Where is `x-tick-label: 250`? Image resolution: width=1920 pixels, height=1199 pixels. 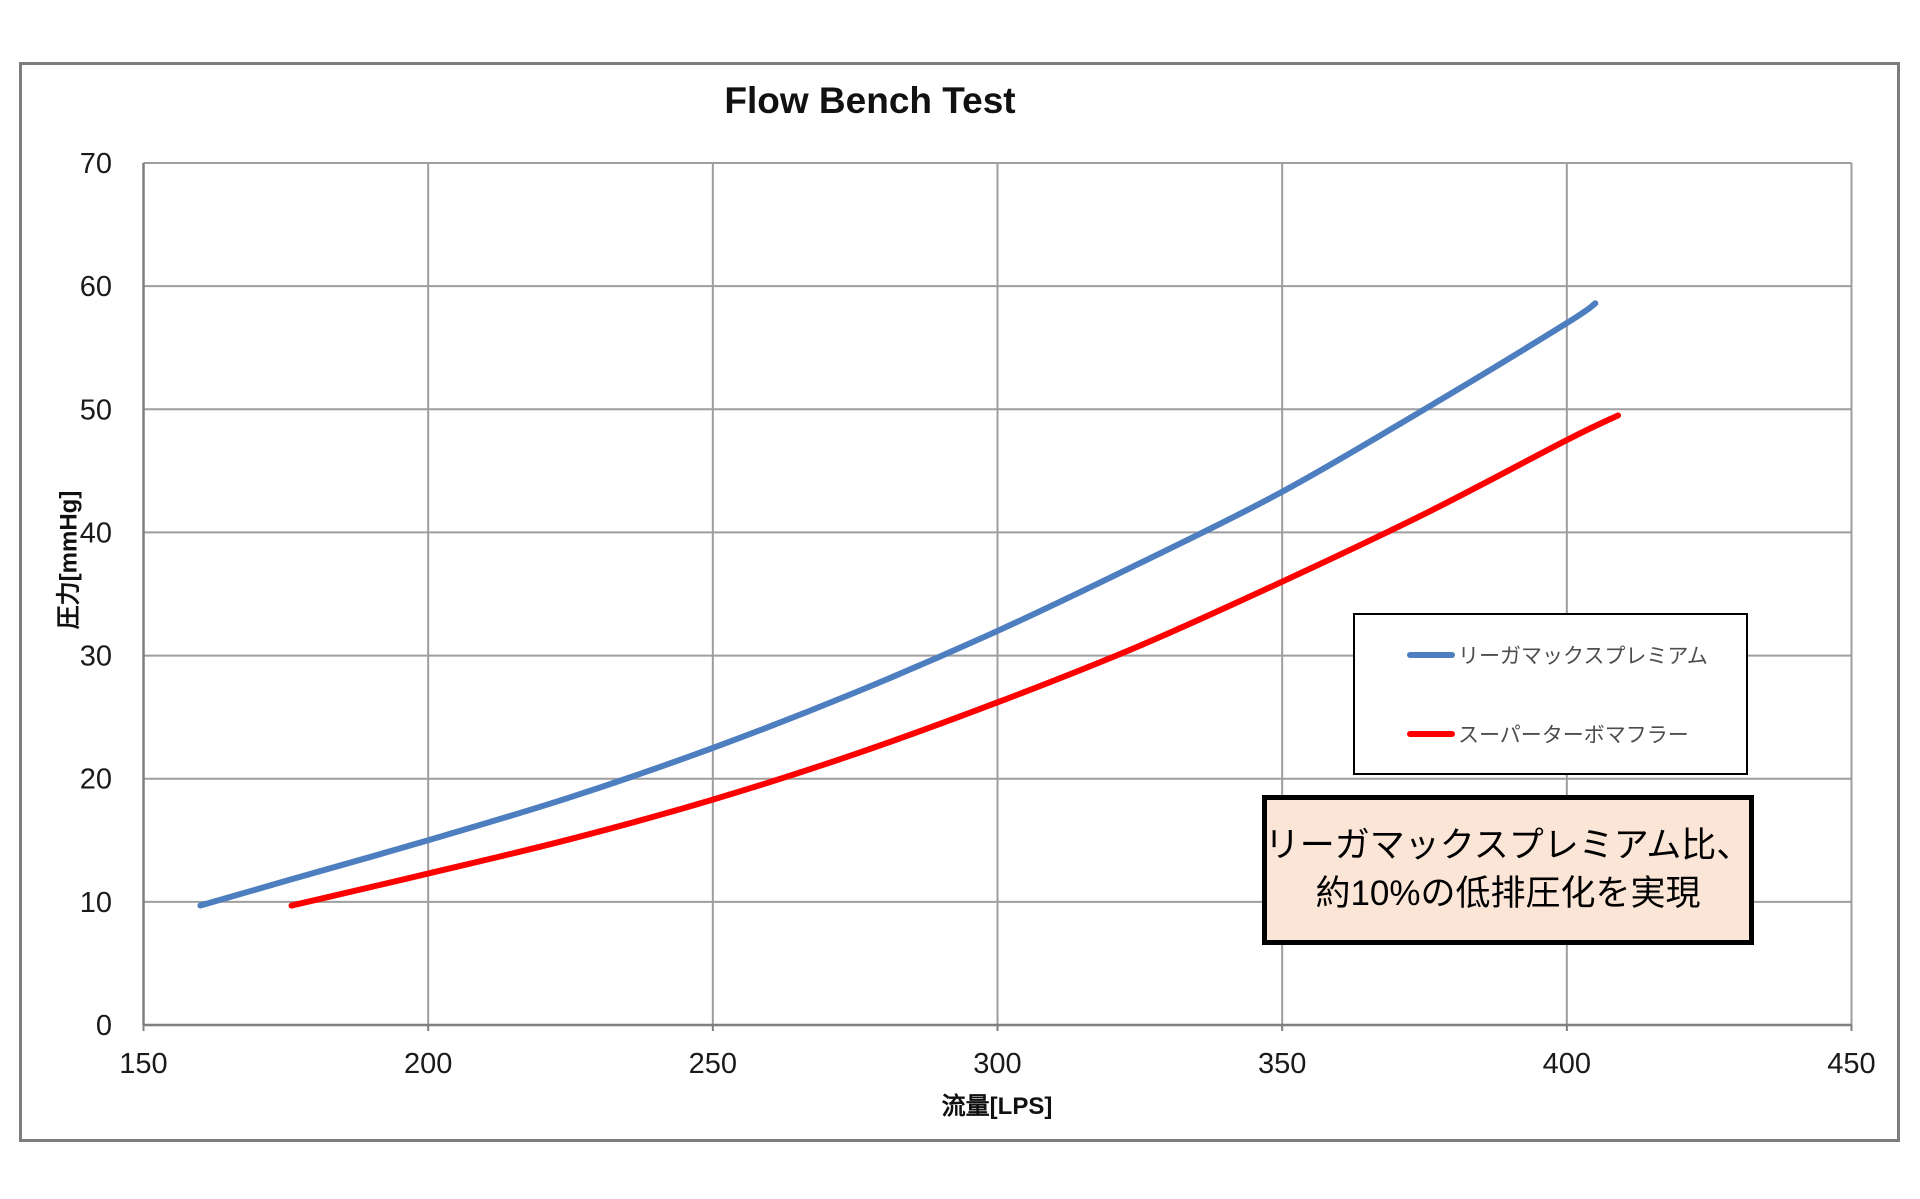
x-tick-label: 250 is located at coordinates (713, 1064).